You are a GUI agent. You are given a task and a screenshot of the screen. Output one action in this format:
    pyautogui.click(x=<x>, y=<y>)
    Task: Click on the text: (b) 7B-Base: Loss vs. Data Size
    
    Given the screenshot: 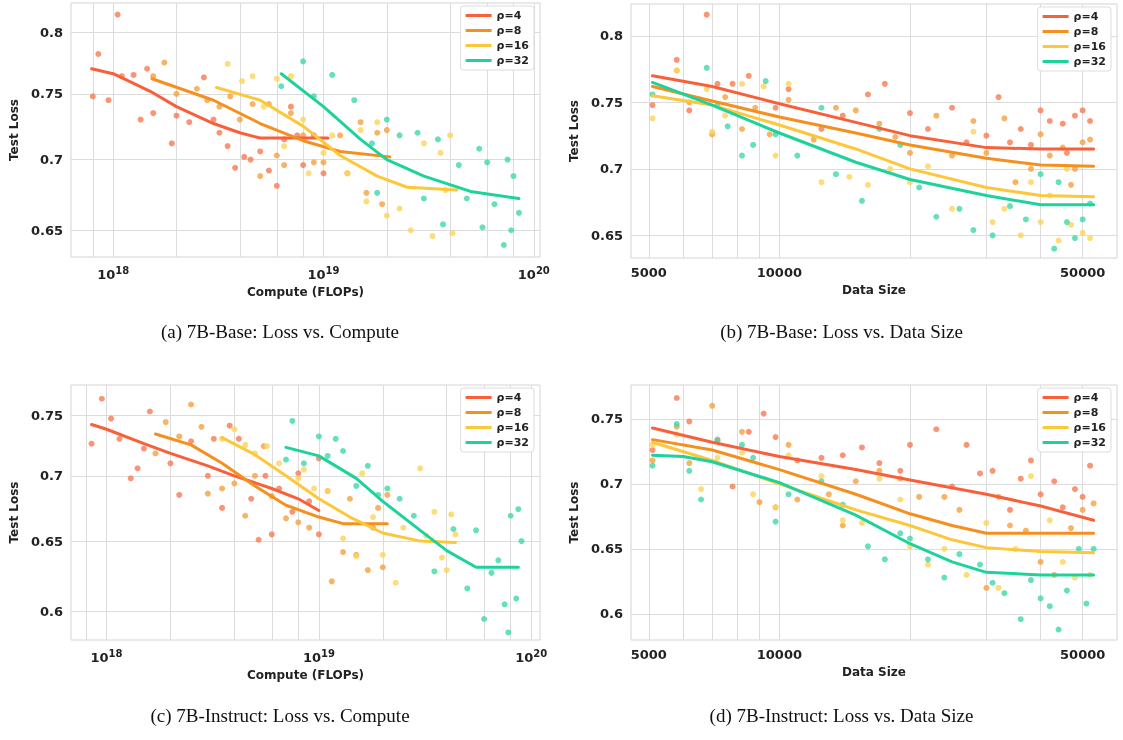 What is the action you would take?
    pyautogui.click(x=841, y=332)
    